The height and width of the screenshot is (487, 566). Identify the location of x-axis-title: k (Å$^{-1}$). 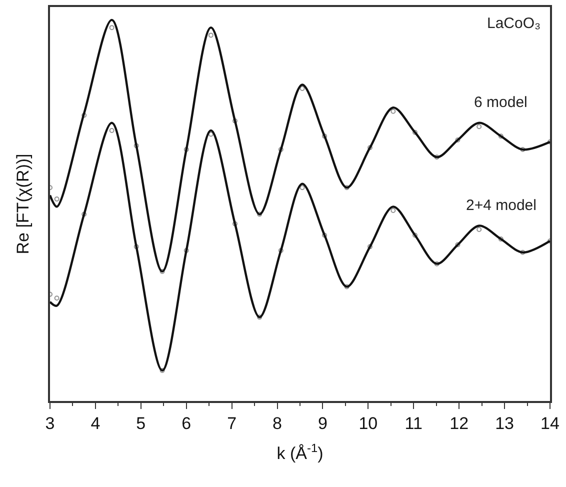
(300, 452).